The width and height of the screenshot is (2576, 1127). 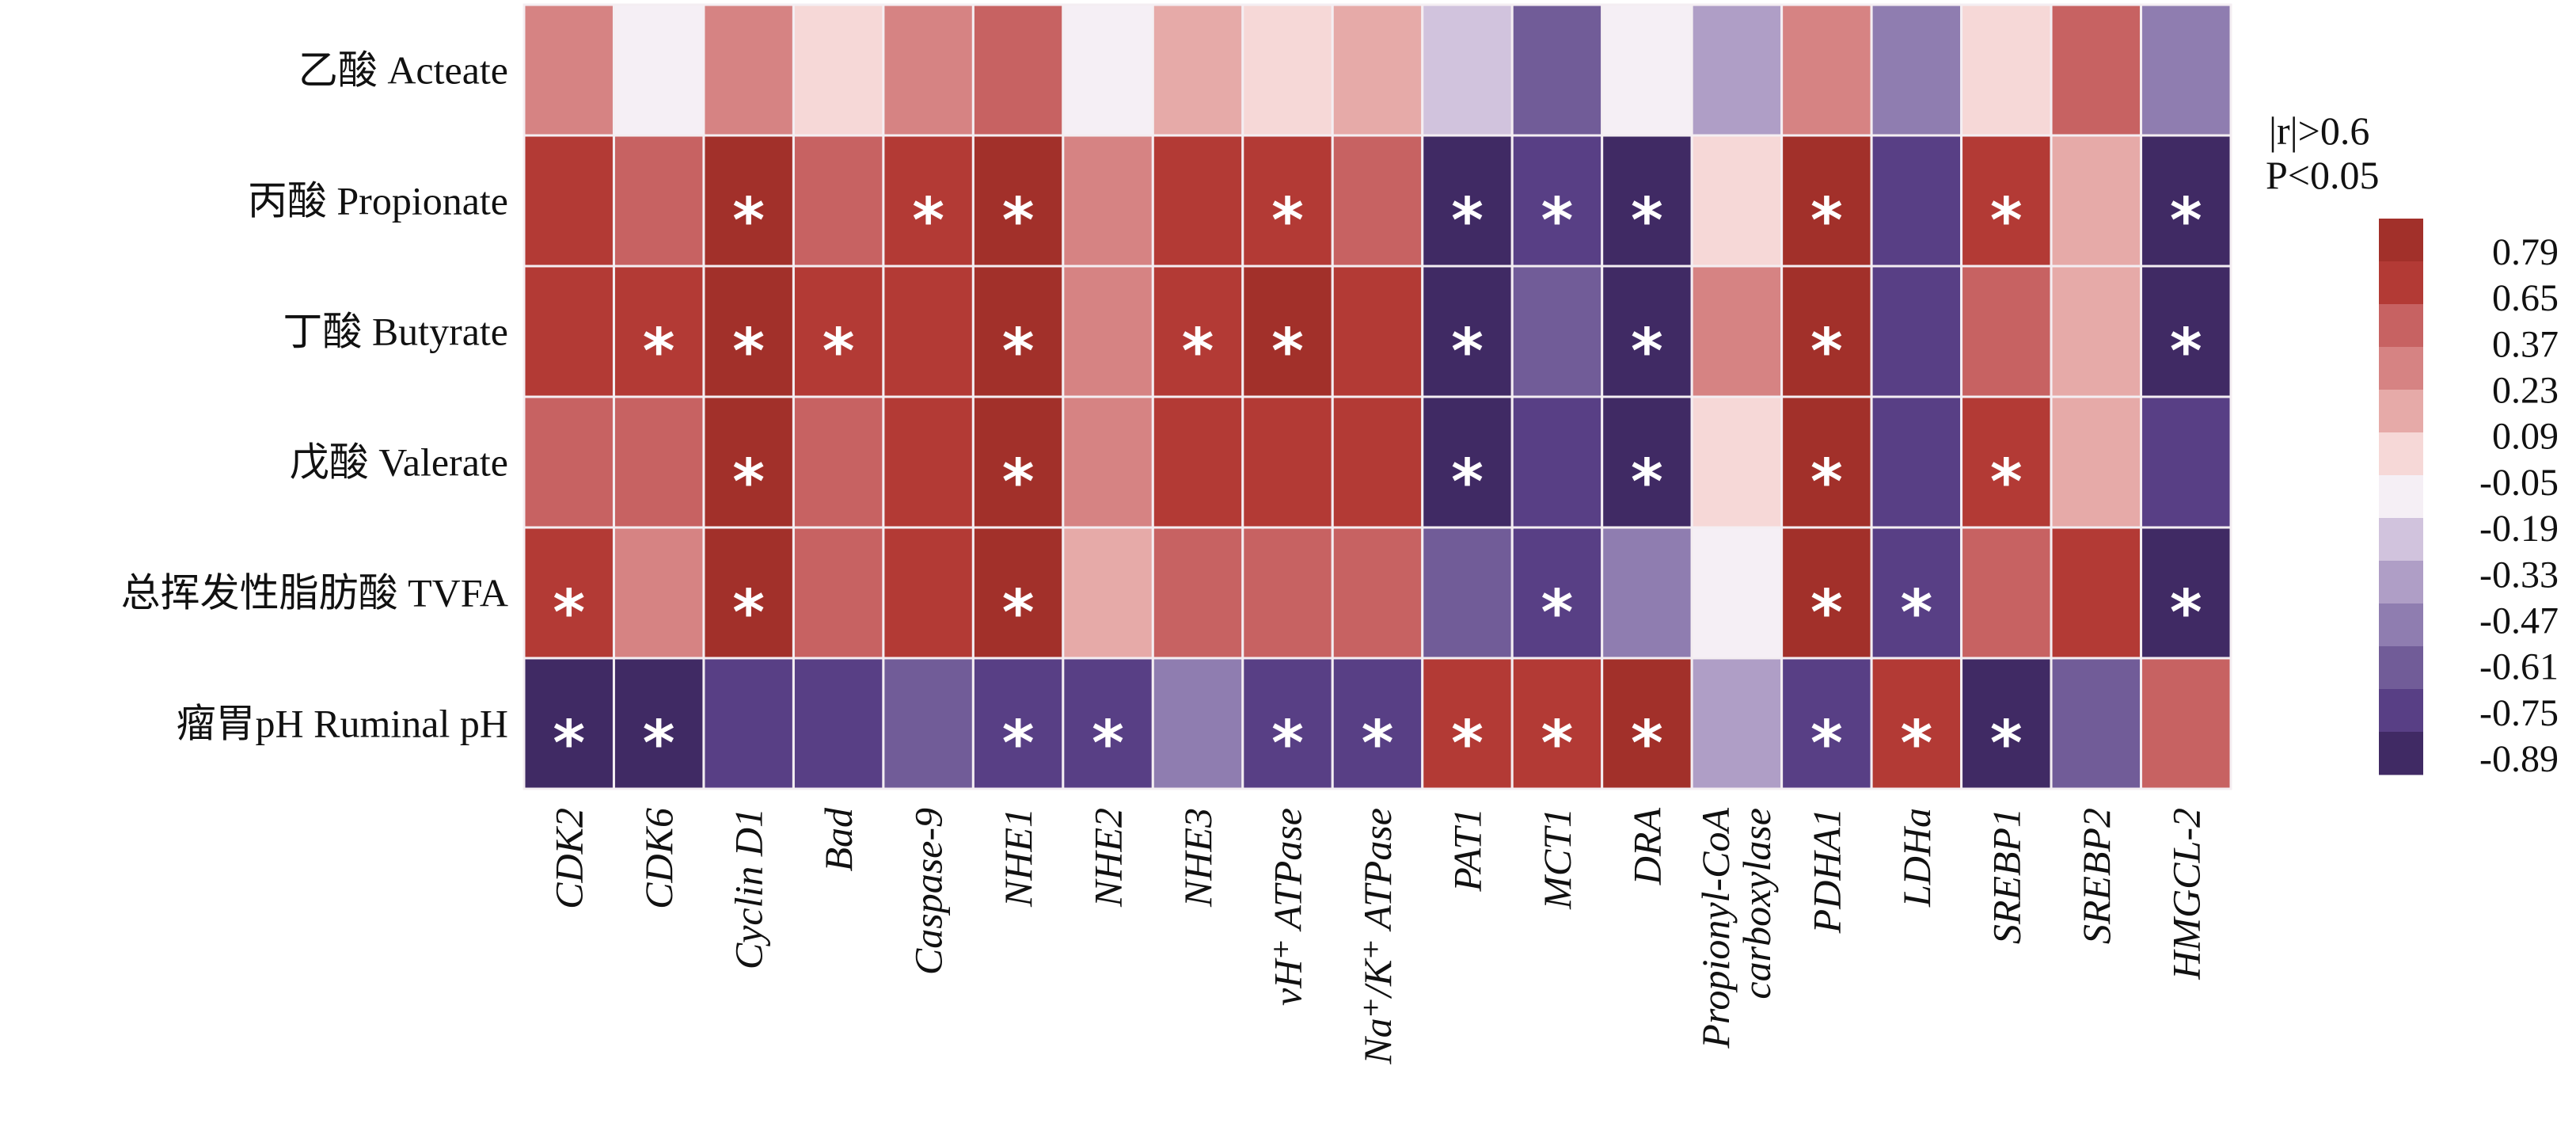 What do you see at coordinates (1018, 858) in the screenshot?
I see `column-label: NHE1` at bounding box center [1018, 858].